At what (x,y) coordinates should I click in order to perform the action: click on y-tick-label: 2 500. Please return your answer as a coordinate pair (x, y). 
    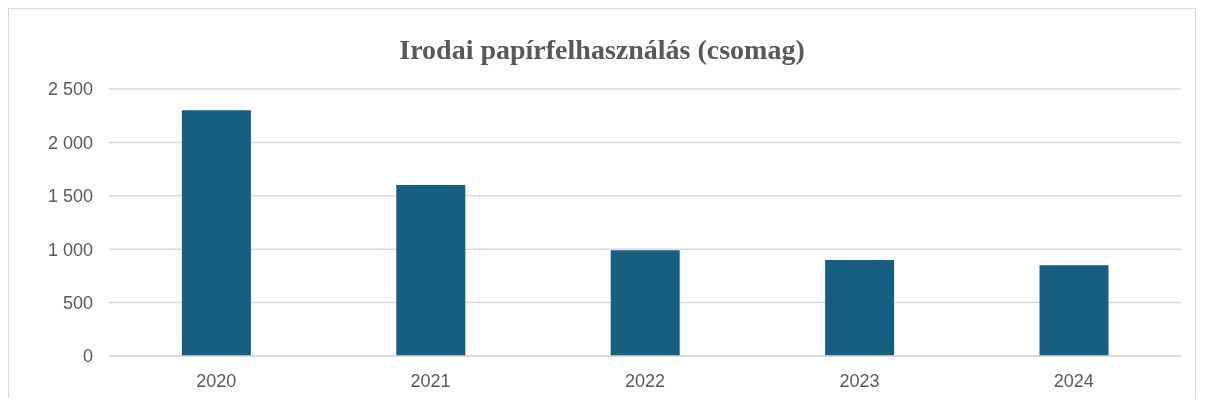
    Looking at the image, I should click on (70, 89).